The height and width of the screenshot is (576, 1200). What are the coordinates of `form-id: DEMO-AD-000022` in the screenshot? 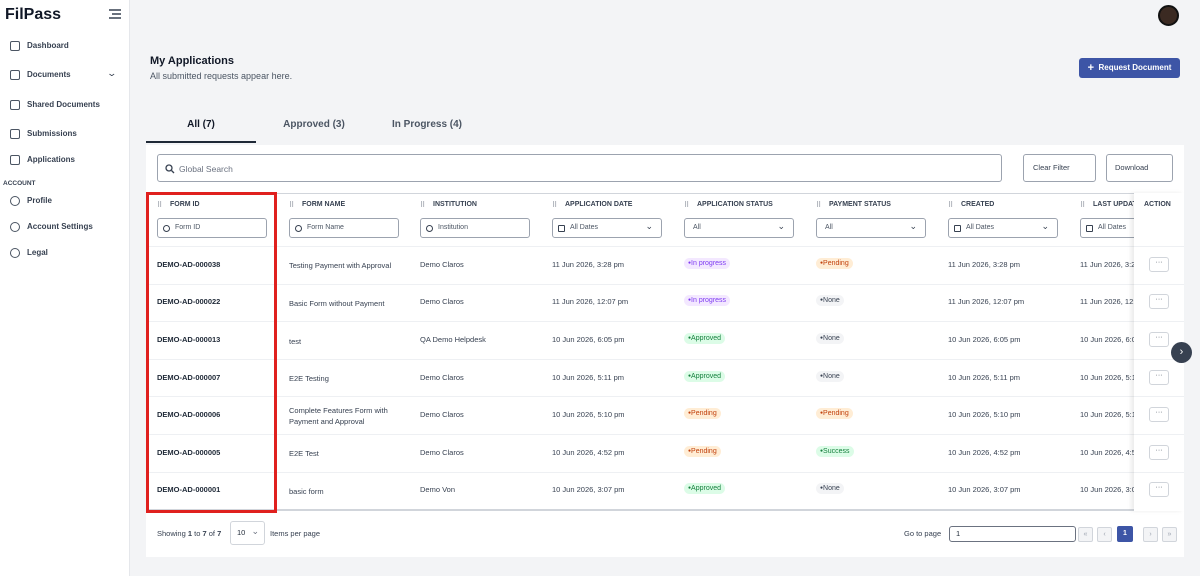 It's located at (189, 302).